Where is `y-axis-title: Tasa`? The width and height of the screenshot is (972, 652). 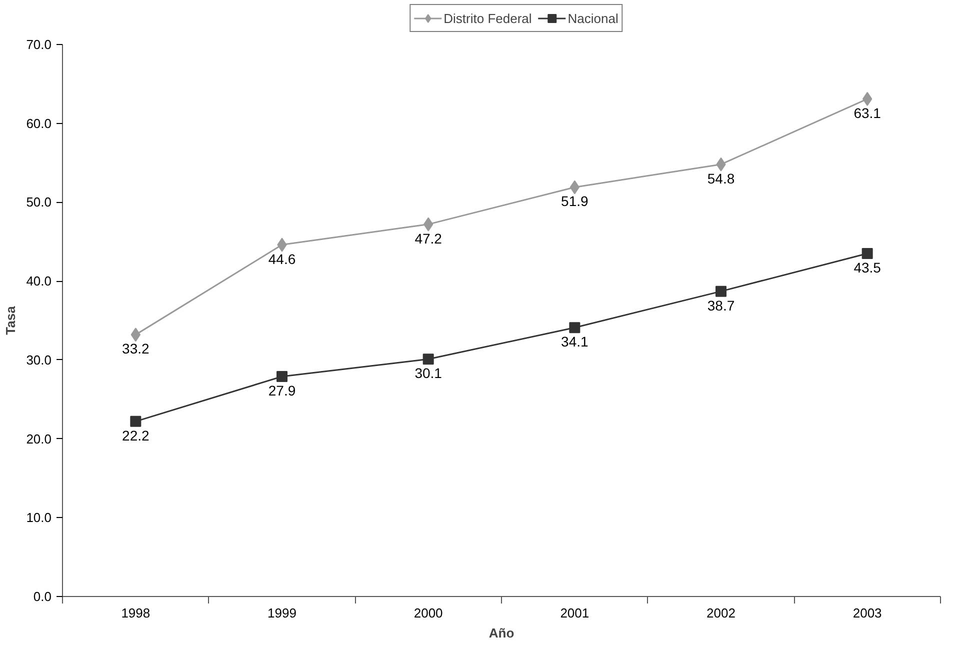
y-axis-title: Tasa is located at coordinates (10, 320).